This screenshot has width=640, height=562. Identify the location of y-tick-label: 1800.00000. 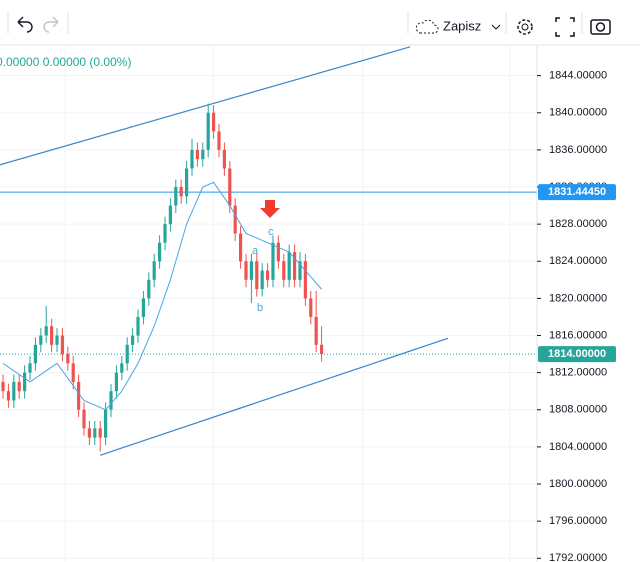
(578, 484).